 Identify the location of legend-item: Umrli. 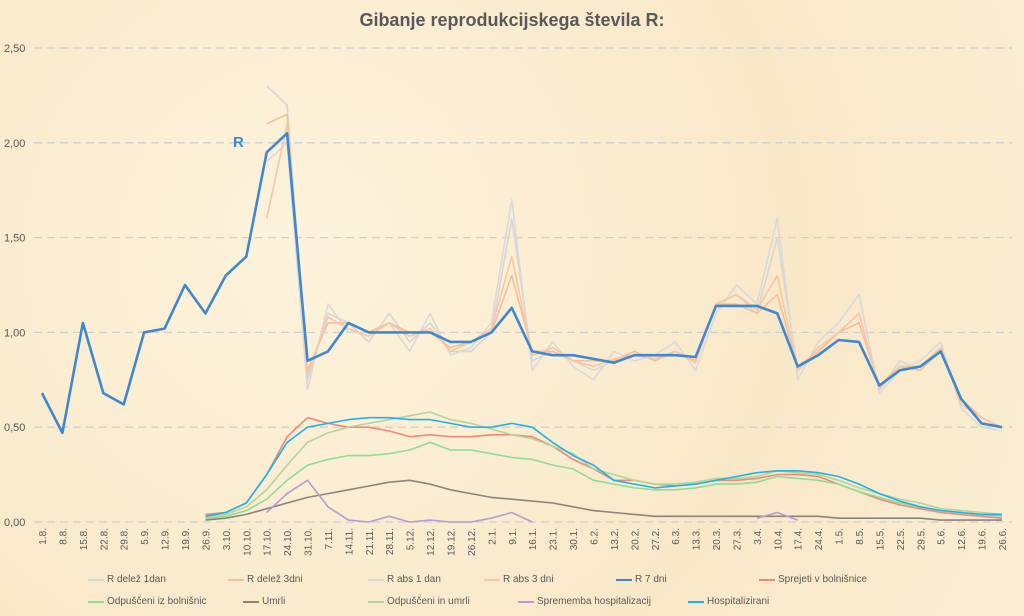
(264, 601).